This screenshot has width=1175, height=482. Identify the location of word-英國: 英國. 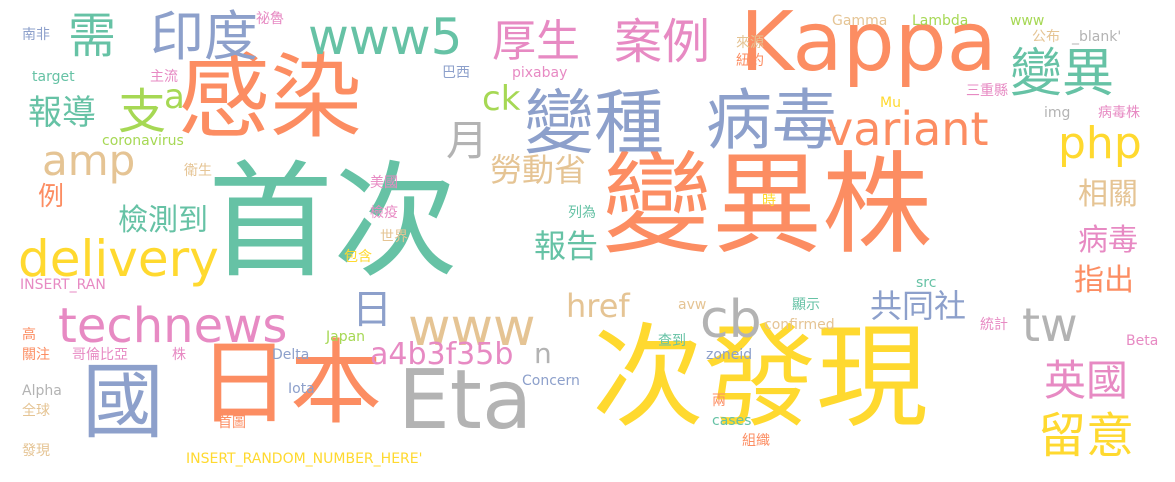
(1086, 380).